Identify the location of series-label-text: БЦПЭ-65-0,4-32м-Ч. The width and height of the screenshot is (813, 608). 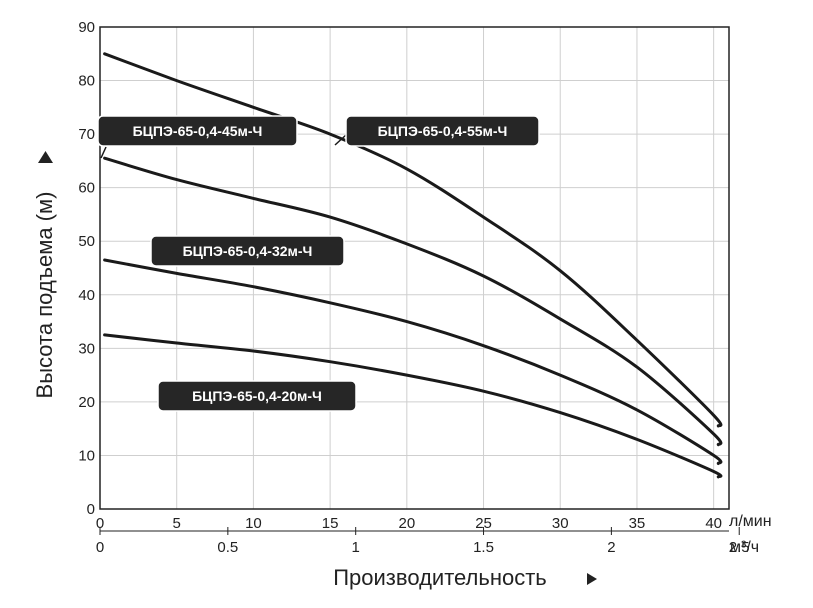
(248, 251).